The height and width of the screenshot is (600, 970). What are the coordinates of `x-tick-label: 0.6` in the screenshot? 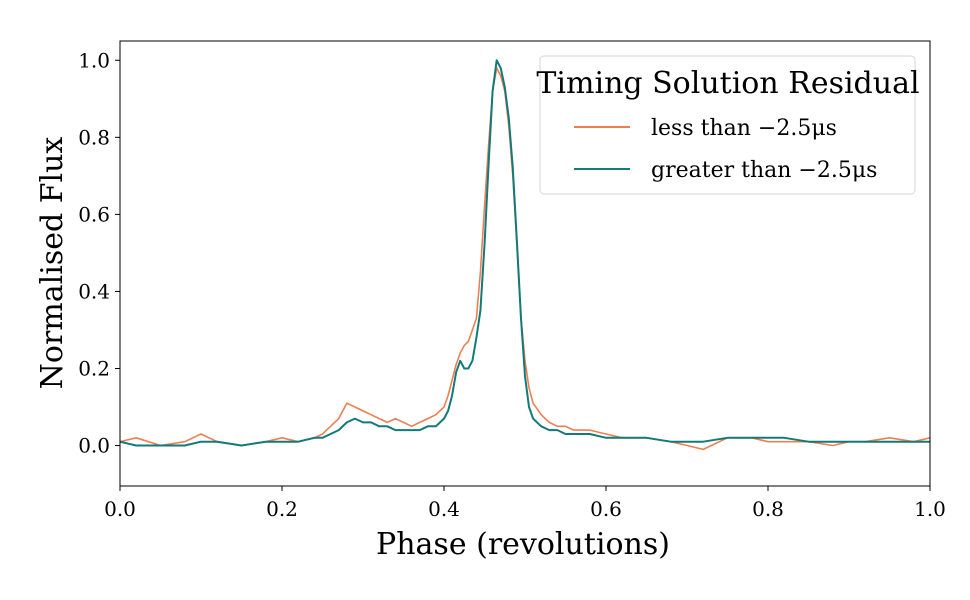 It's located at (606, 509).